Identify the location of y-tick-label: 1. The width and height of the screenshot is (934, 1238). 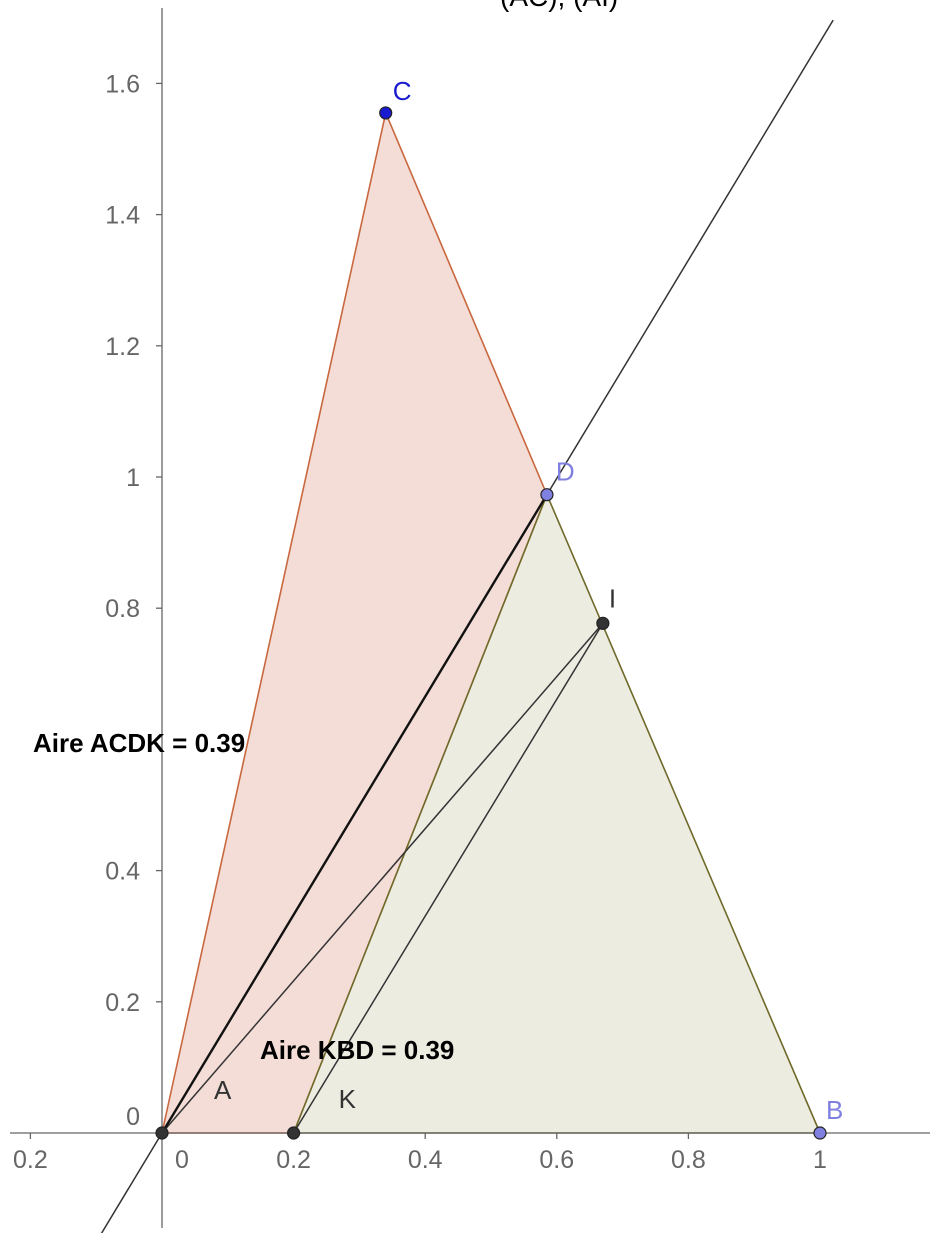
(133, 478).